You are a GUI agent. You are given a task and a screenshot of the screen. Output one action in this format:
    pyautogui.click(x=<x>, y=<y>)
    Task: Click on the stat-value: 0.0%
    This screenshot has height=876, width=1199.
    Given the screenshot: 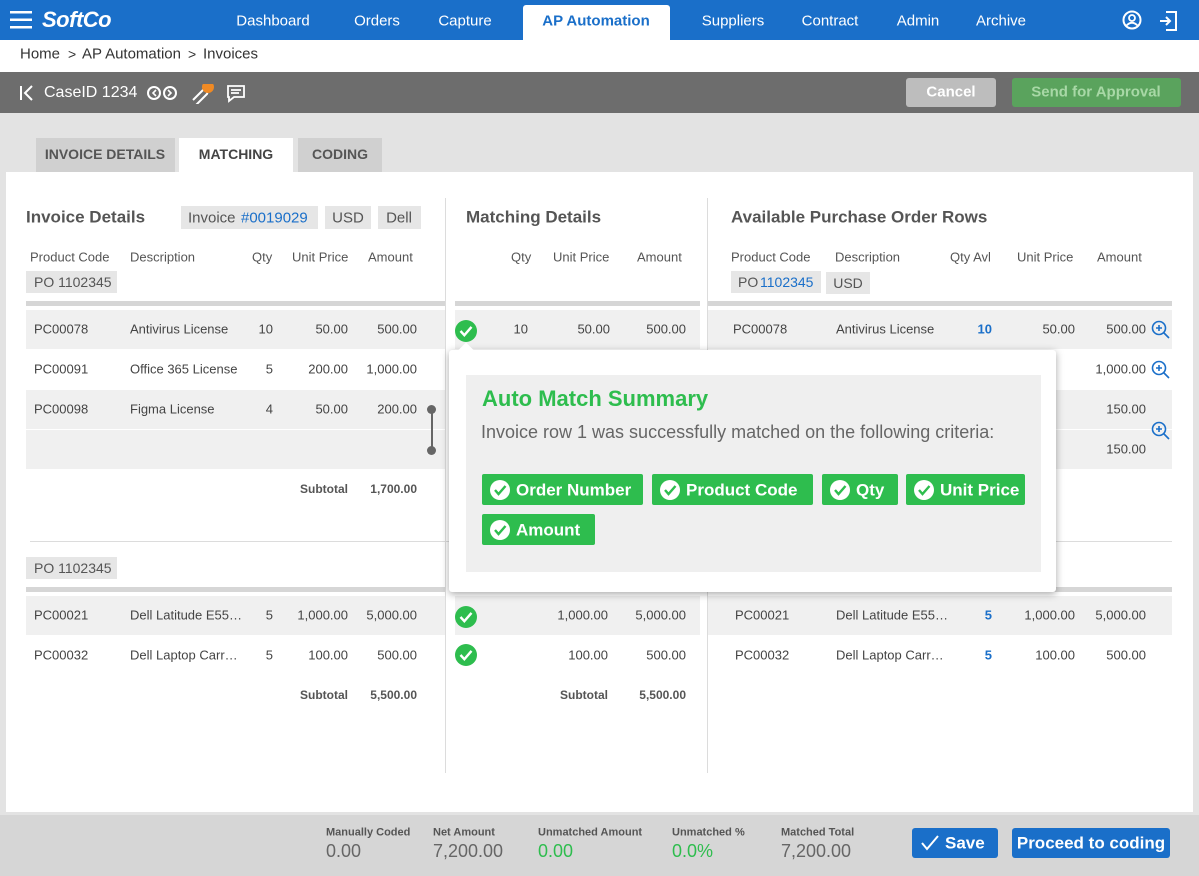 What is the action you would take?
    pyautogui.click(x=693, y=851)
    